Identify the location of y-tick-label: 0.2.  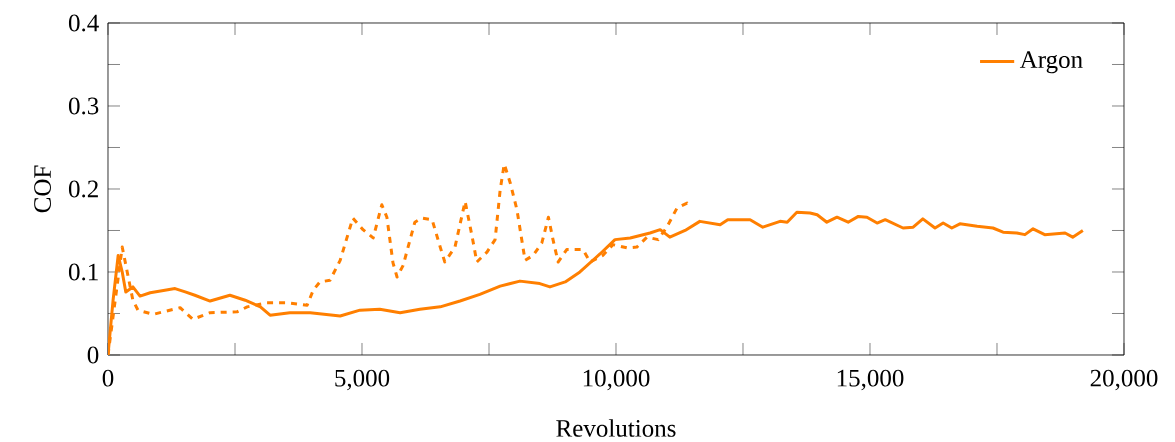
(83, 189).